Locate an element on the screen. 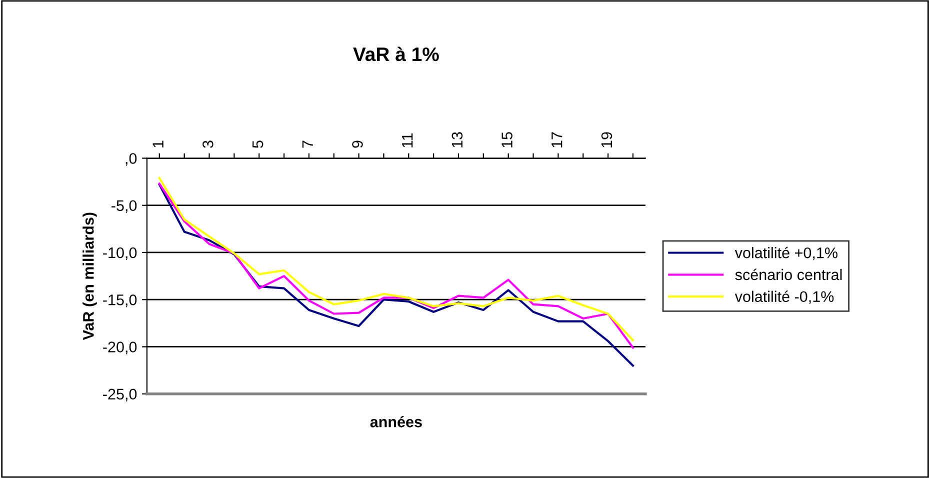 The image size is (930, 478). legend-label: scénario central is located at coordinates (788, 274).